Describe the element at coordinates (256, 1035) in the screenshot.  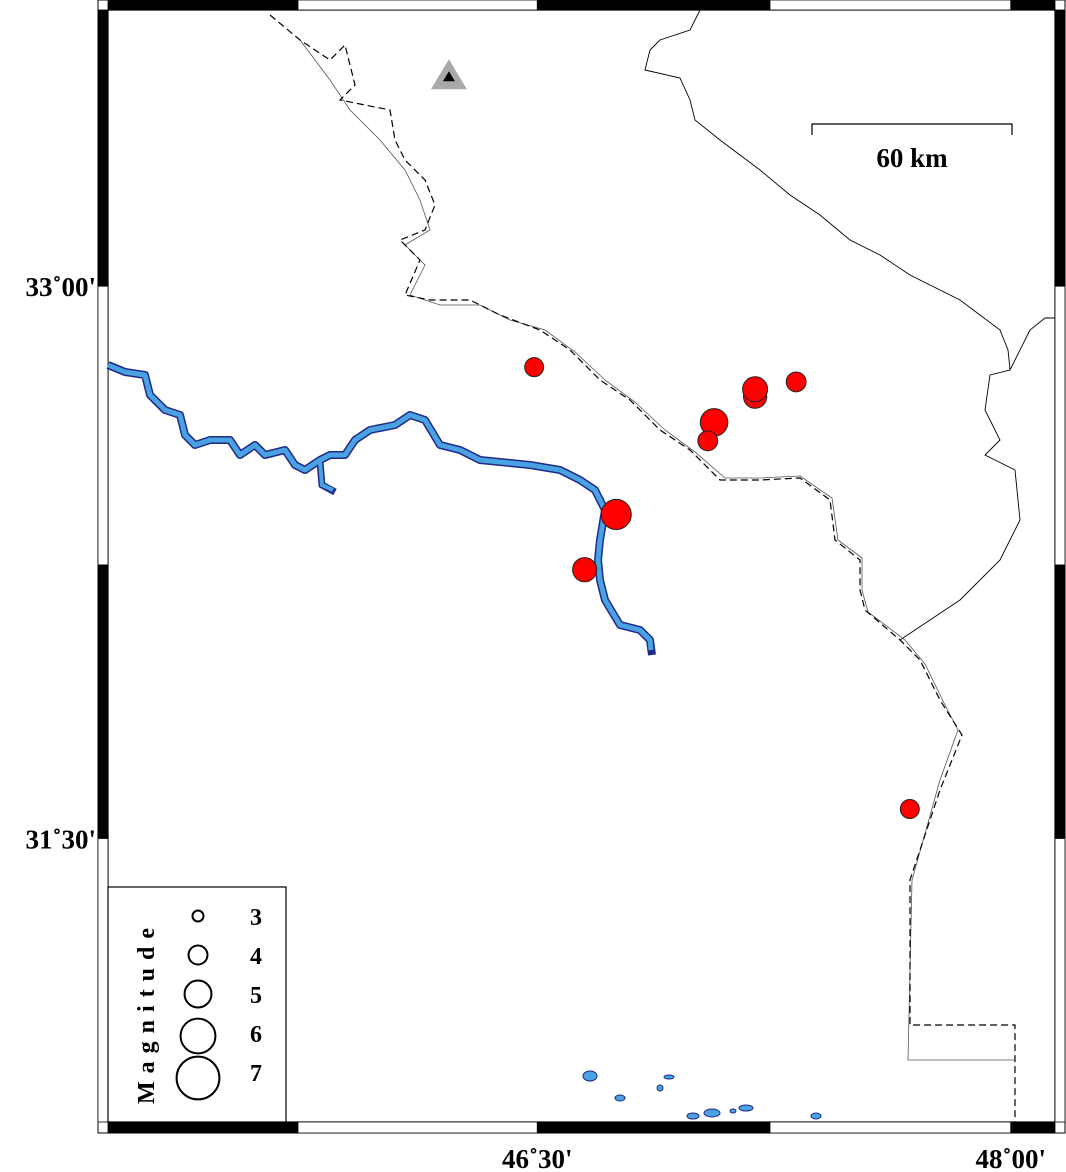
I see `legend-label: 6` at that location.